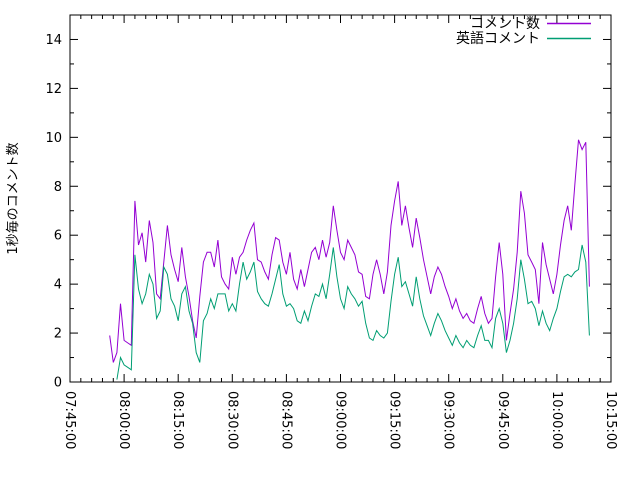 This screenshot has height=480, width=640. Describe the element at coordinates (498, 38) in the screenshot. I see `legend-label-english-comments: 英語コメント` at that location.